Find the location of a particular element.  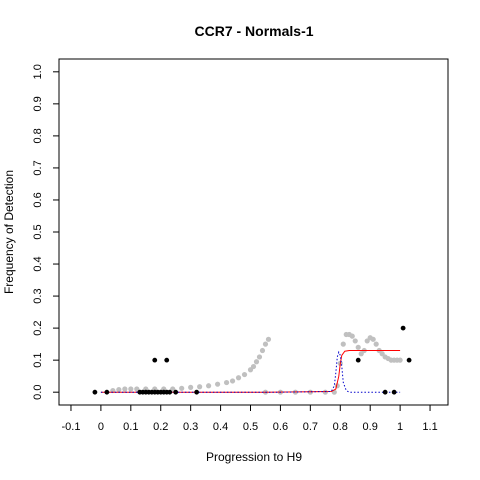

x-tick-label: 0.5 is located at coordinates (250, 427).